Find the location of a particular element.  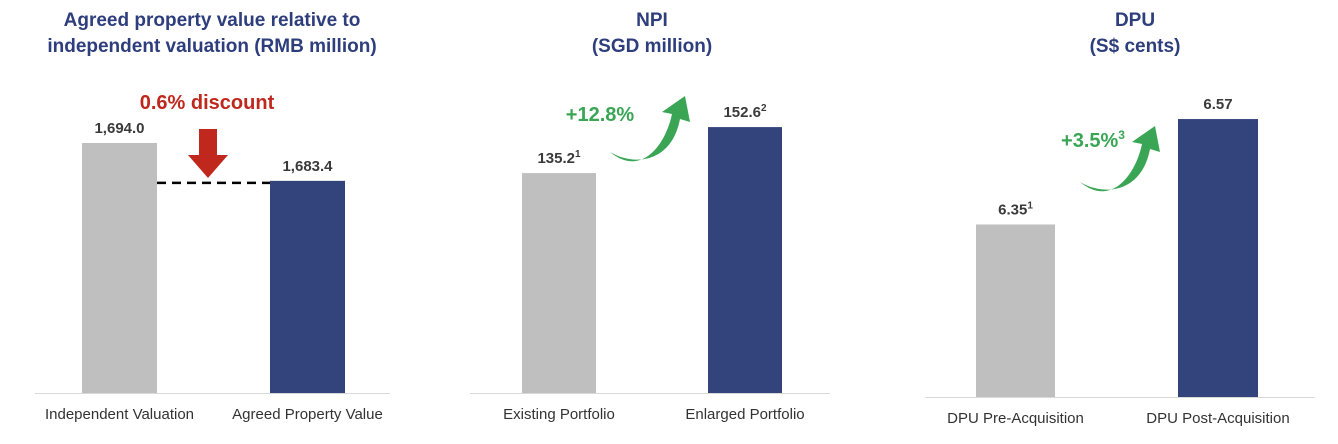

data-label: 6.57 is located at coordinates (1217, 104).